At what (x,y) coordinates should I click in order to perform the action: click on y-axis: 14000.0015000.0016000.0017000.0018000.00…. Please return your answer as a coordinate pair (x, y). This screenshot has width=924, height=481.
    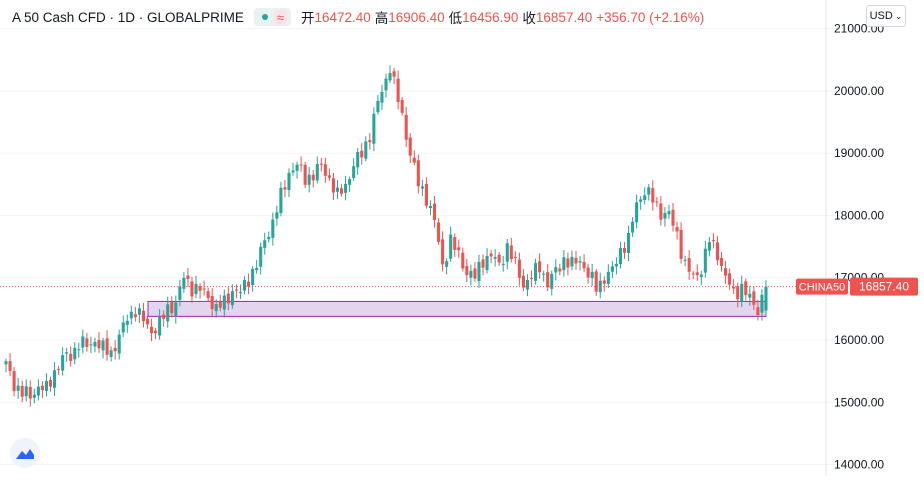
    Looking at the image, I should click on (854, 238).